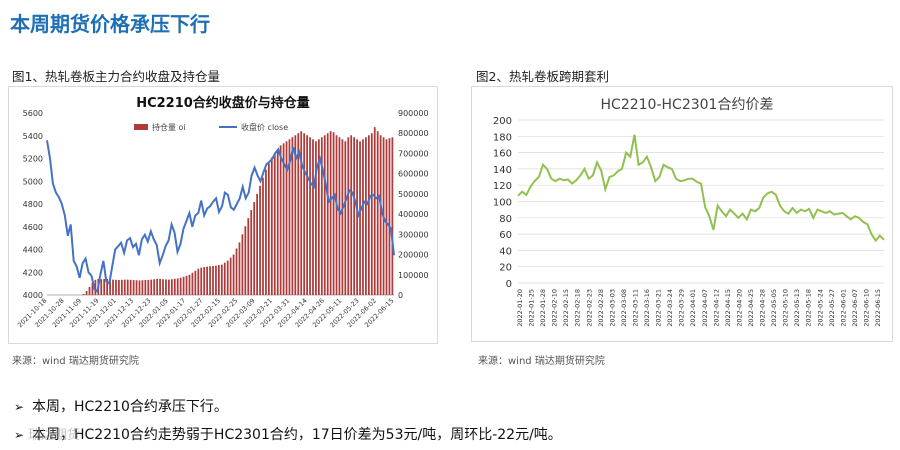 The height and width of the screenshot is (450, 900). What do you see at coordinates (716, 308) in the screenshot?
I see `chart2-x-tick: 2022-04-12` at bounding box center [716, 308].